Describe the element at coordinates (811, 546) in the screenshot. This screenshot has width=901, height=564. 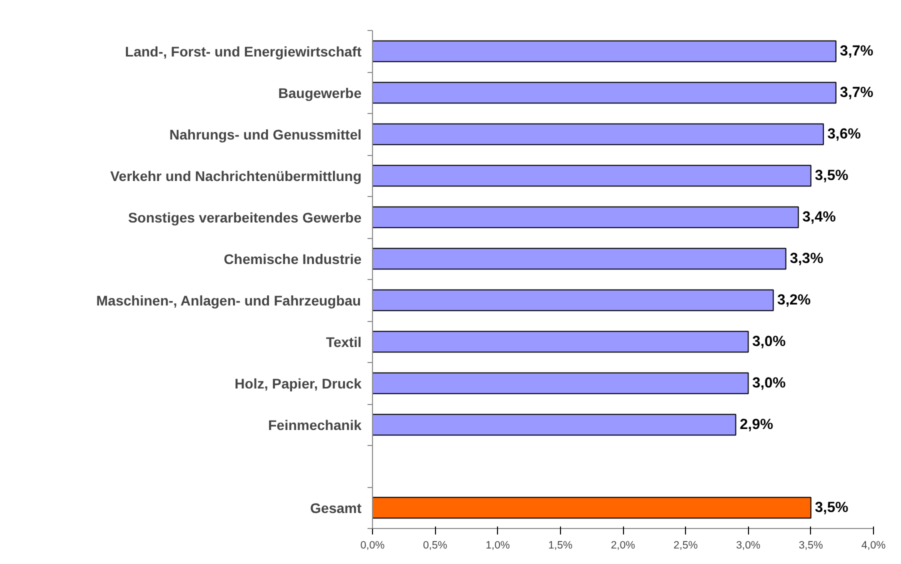
I see `x-tick-label: 3,5%` at that location.